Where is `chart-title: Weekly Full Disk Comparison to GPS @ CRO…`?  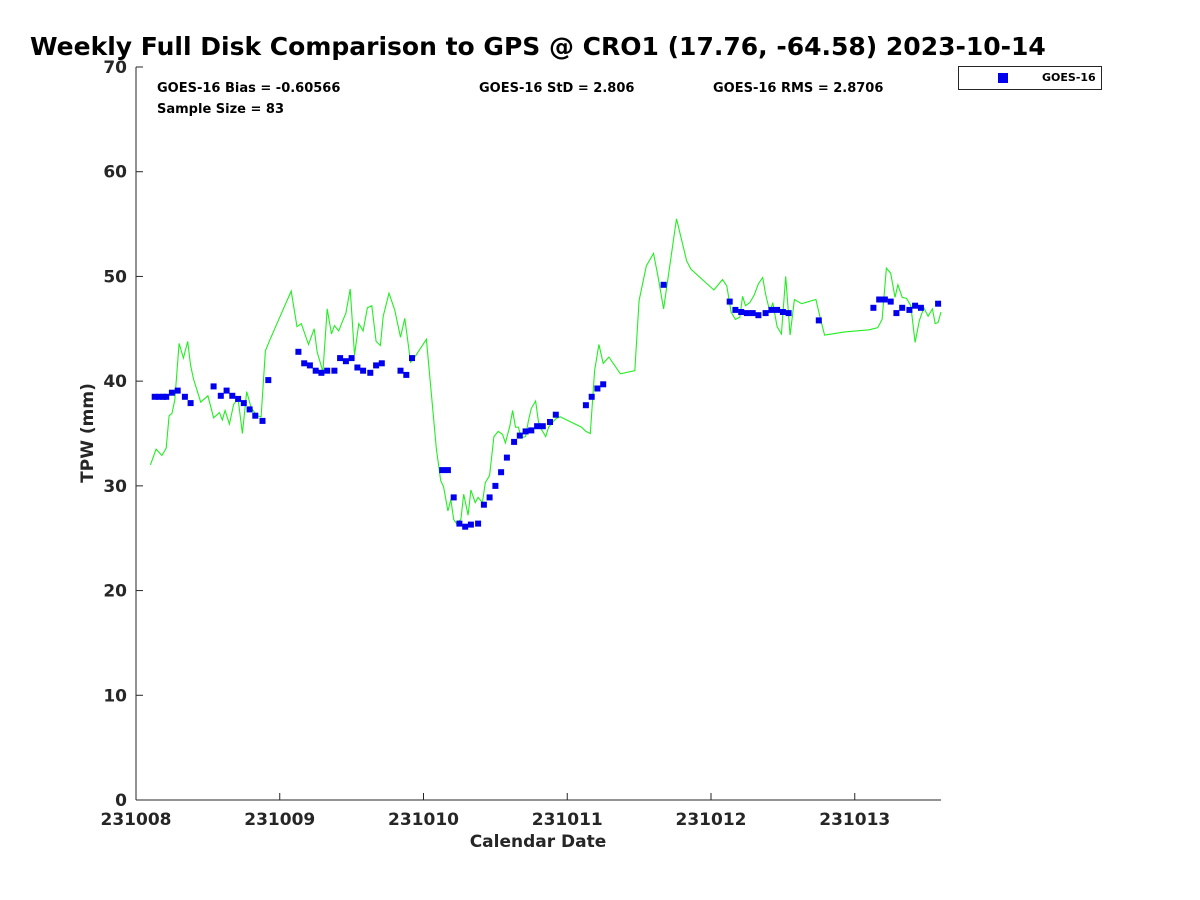
chart-title: Weekly Full Disk Comparison to GPS @ CRO… is located at coordinates (538, 46).